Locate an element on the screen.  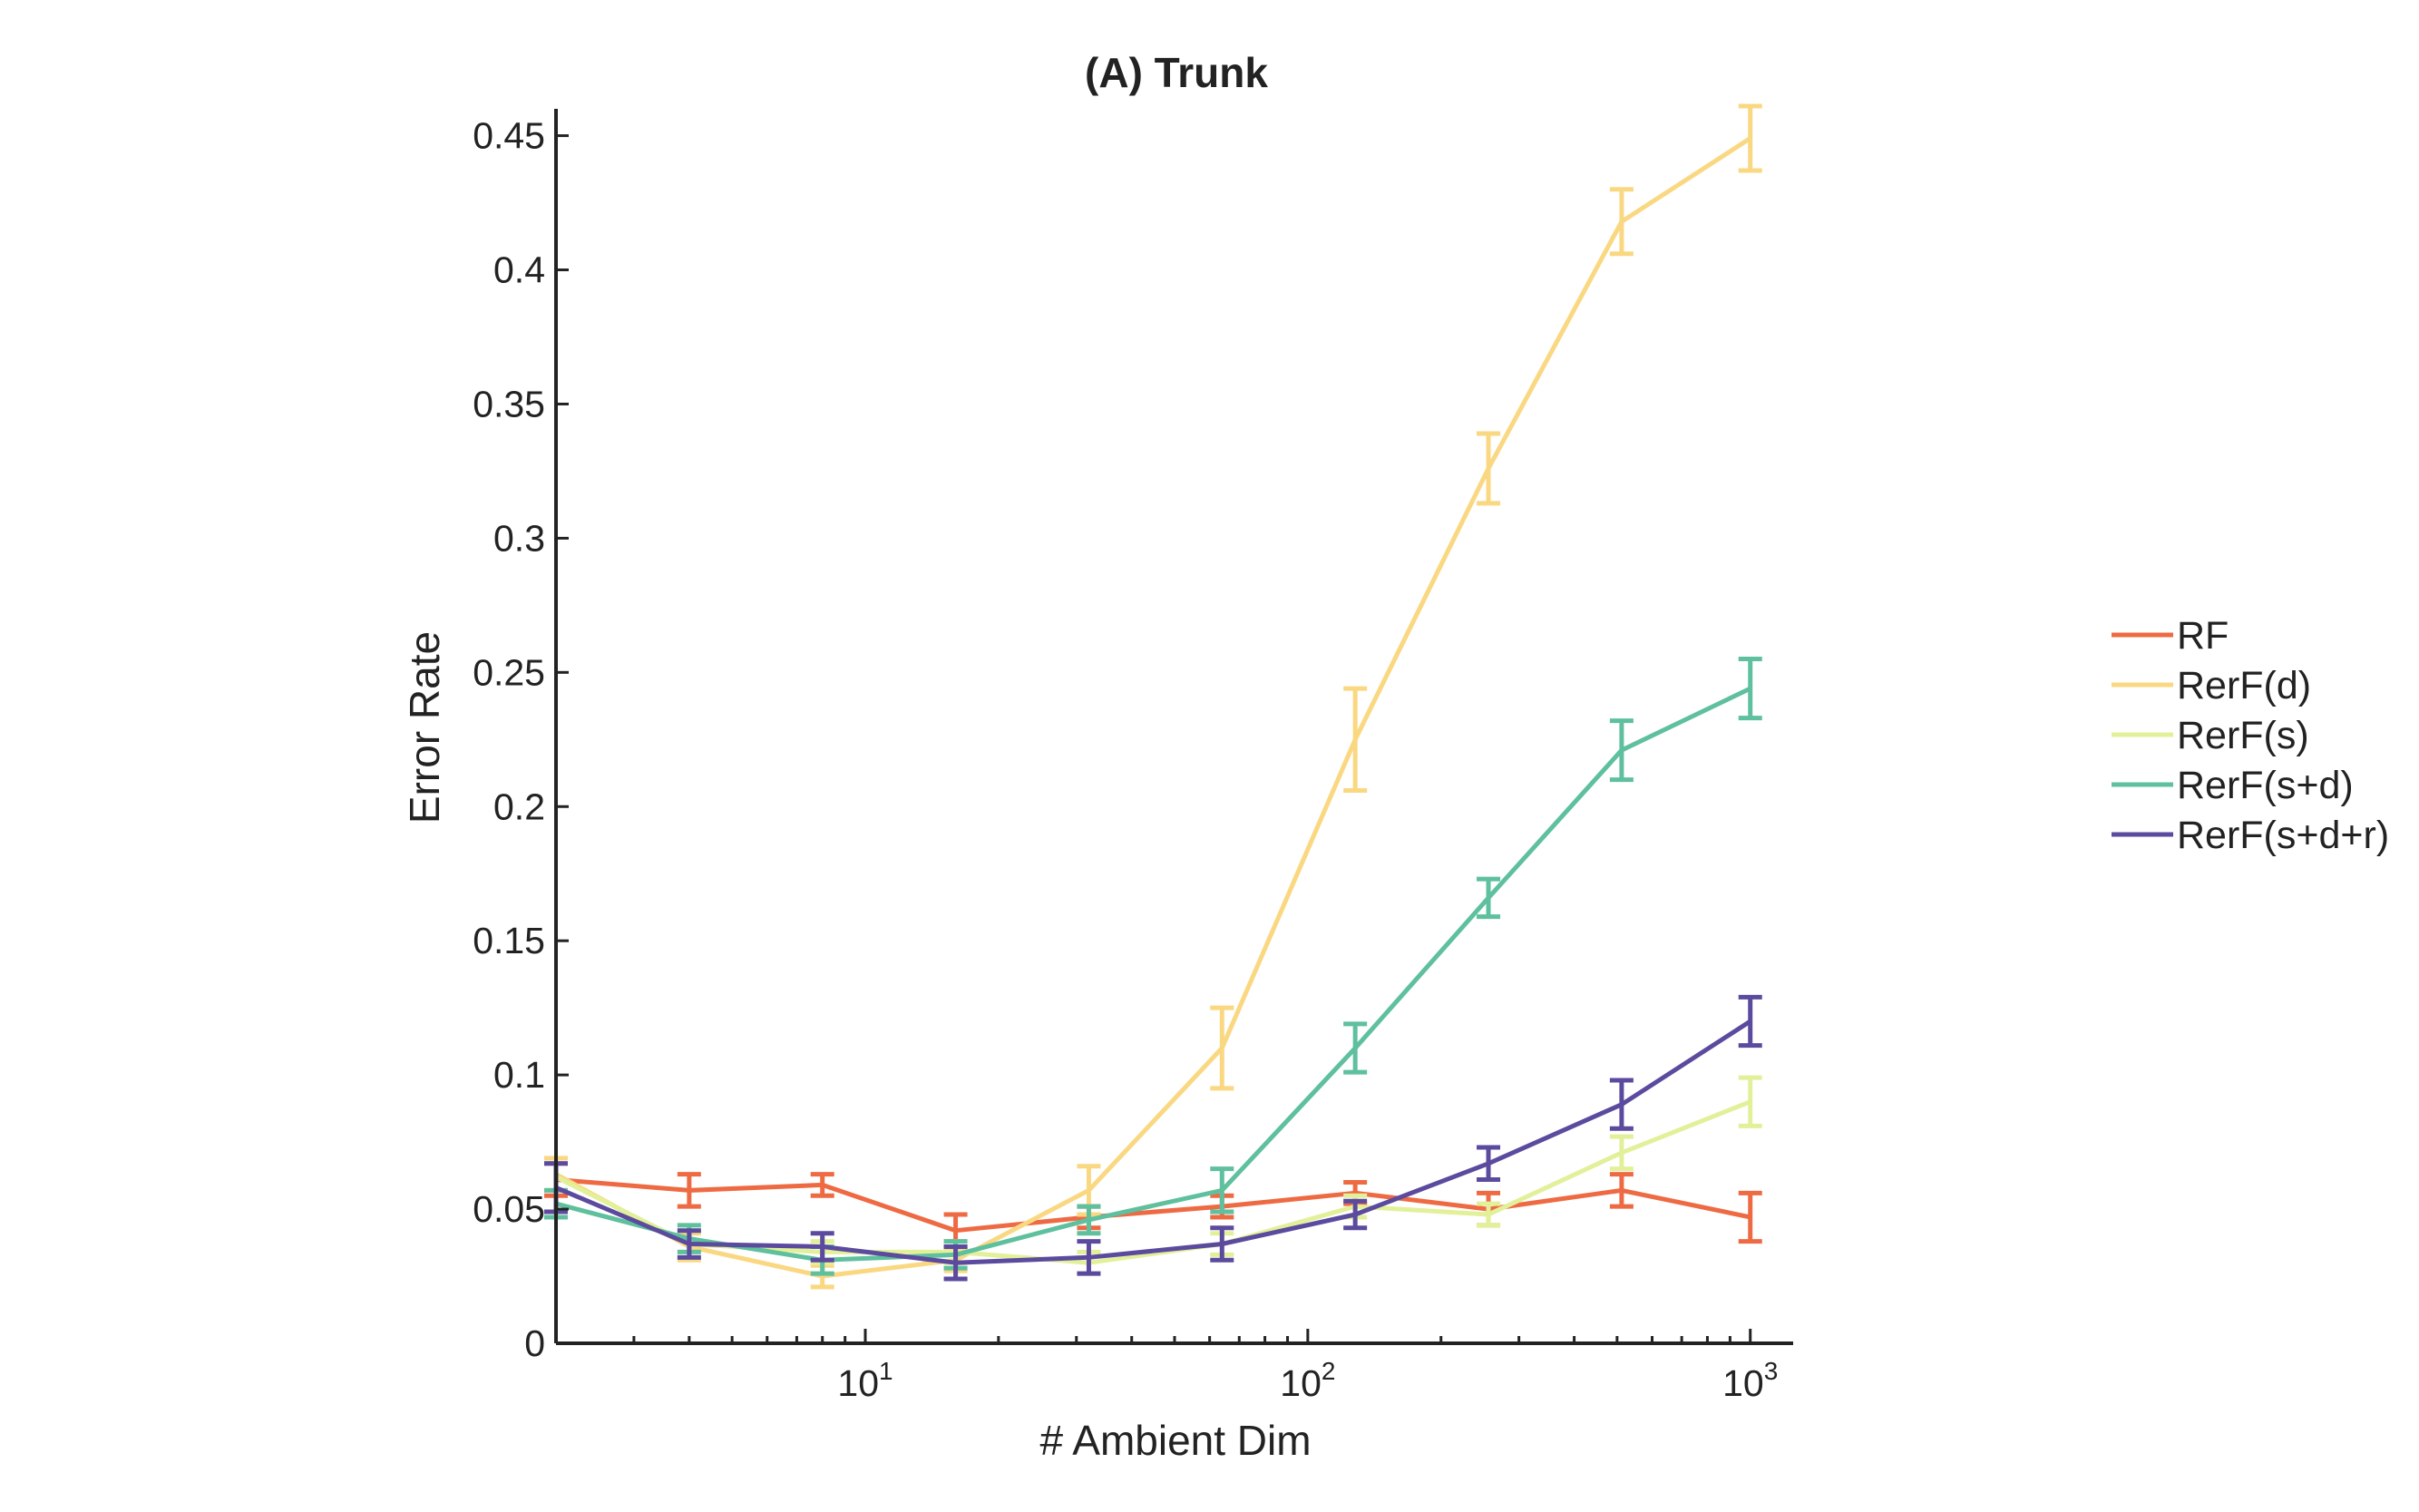
y-tick-label: 0.05 is located at coordinates (509, 1209).